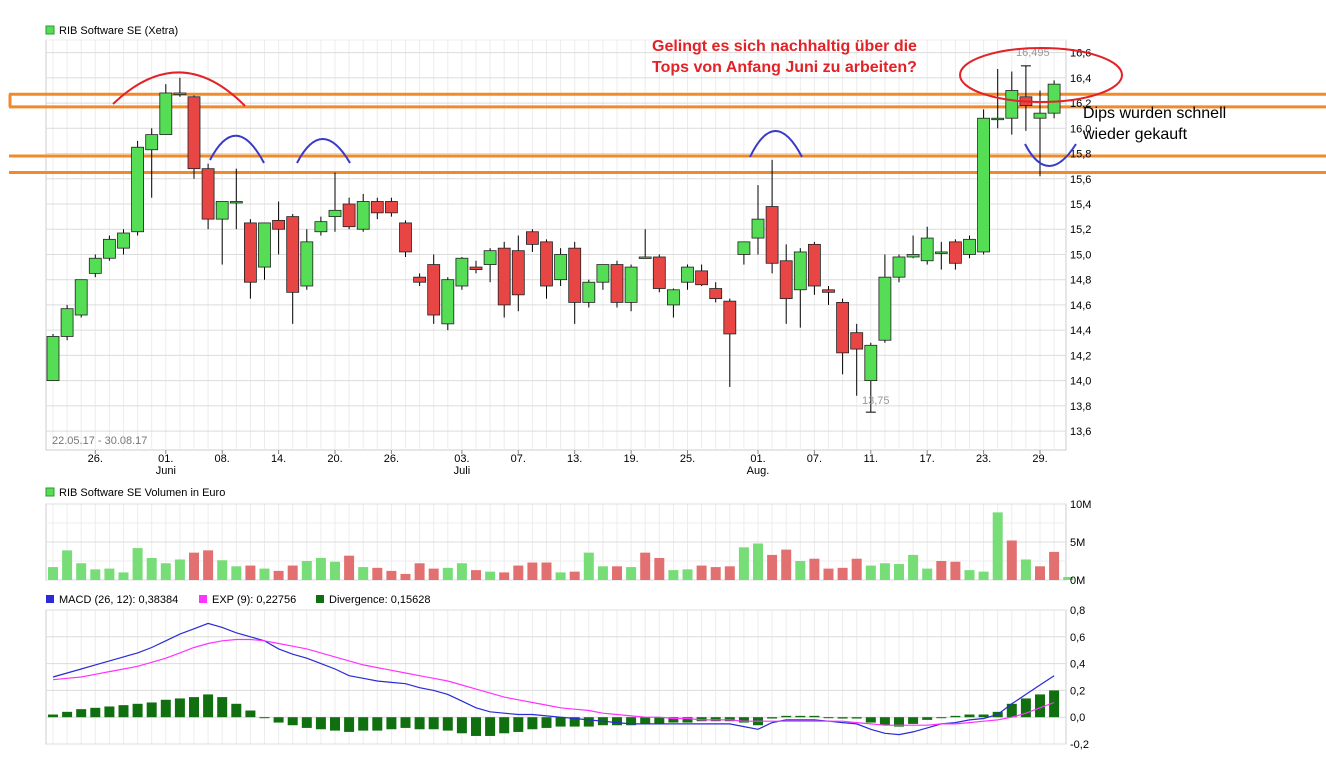 This screenshot has height=758, width=1326. I want to click on volume-y-tick: 5M, so click(1077, 543).